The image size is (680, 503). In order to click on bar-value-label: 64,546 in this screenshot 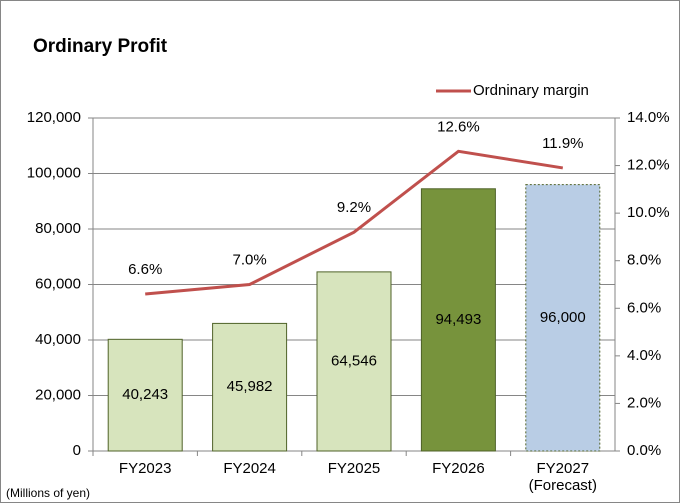, I will do `click(354, 360)`.